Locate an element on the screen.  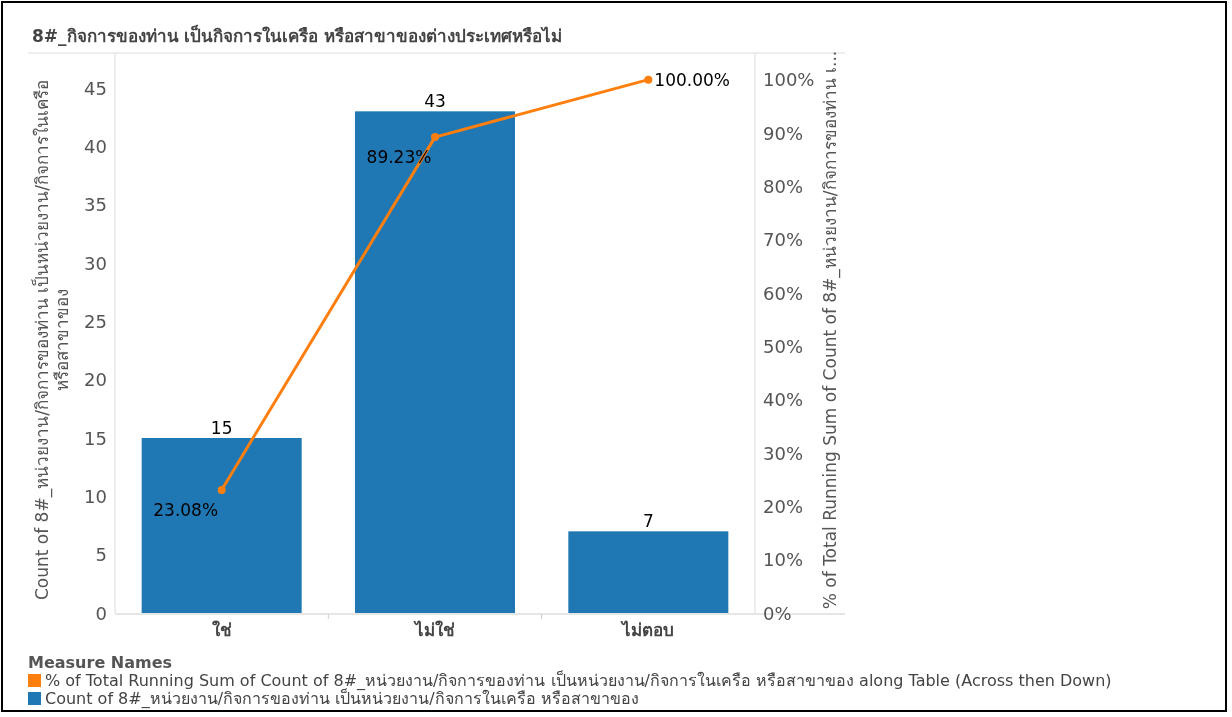
chart-title: 8#_กิจการของท่าน เป็นกิจการในเครือ หรือสาขาของต่างประเทศหรือไม่ is located at coordinates (297, 35).